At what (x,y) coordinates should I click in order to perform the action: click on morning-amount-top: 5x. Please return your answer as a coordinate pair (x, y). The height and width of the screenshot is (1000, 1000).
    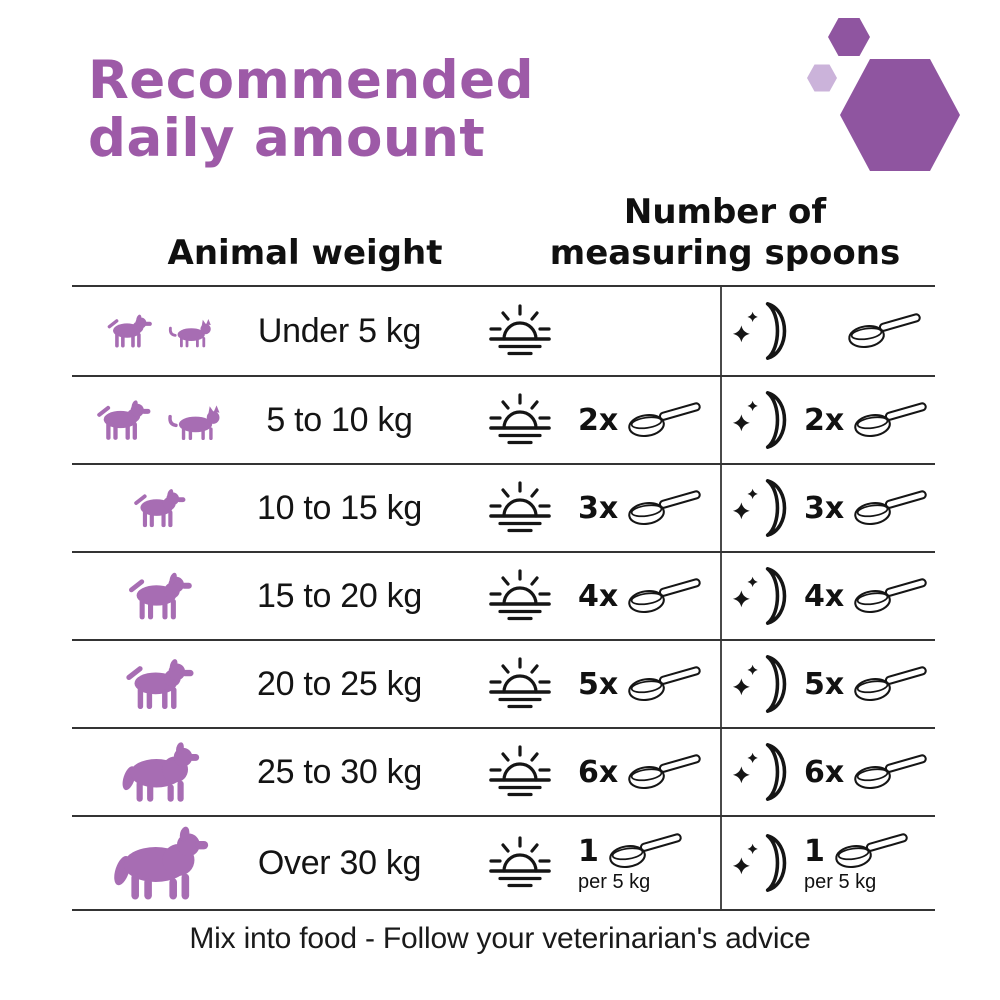
    Looking at the image, I should click on (641, 684).